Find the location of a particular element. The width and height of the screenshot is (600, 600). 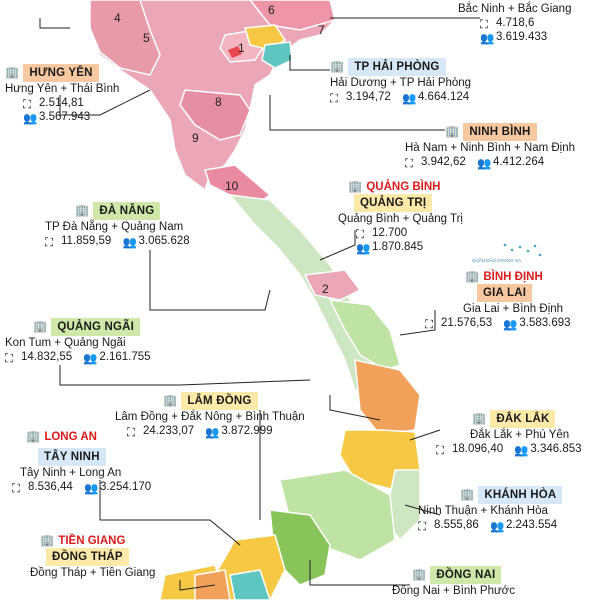

north-west-region is located at coordinates (125, 38).